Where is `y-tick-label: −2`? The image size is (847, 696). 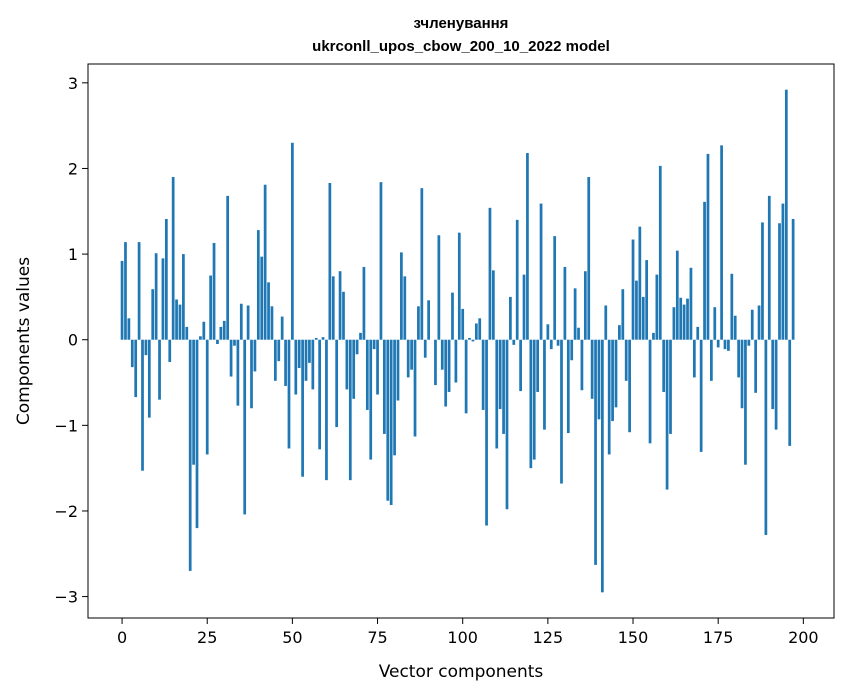
y-tick-label: −2 is located at coordinates (66, 511).